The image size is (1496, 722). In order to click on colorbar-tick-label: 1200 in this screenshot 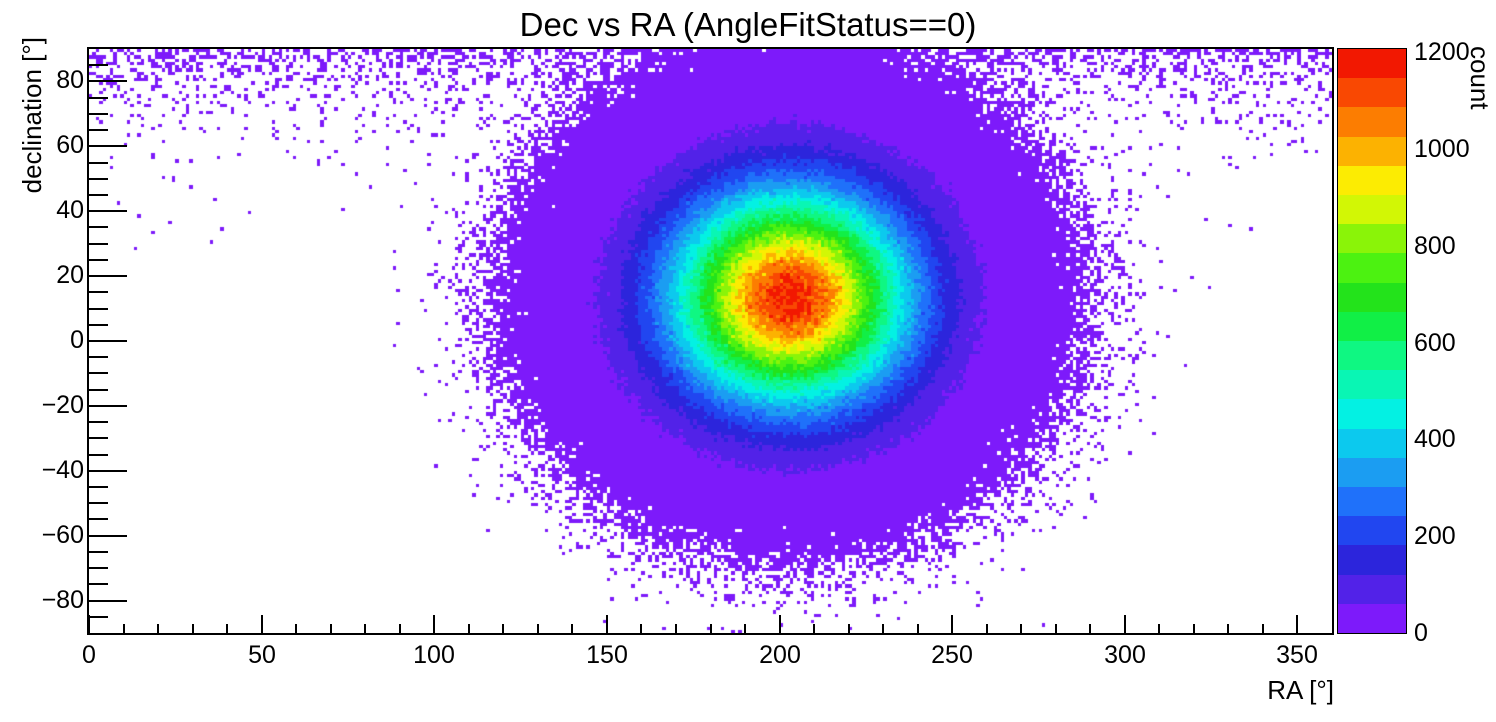, I will do `click(1442, 52)`.